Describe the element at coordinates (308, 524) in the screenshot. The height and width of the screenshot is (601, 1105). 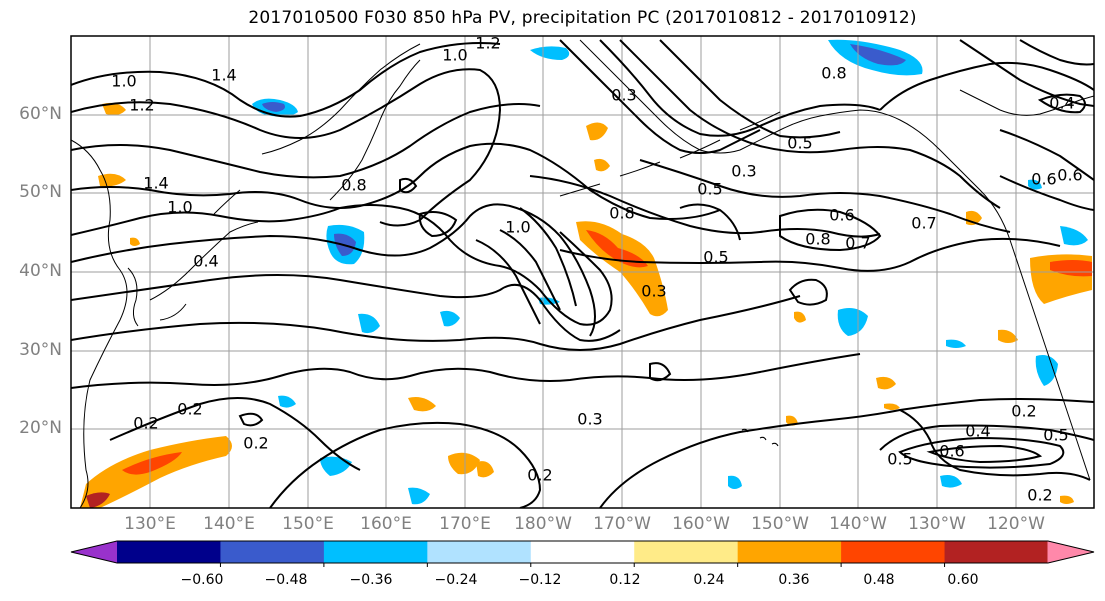
I see `lon-label: 150°E` at that location.